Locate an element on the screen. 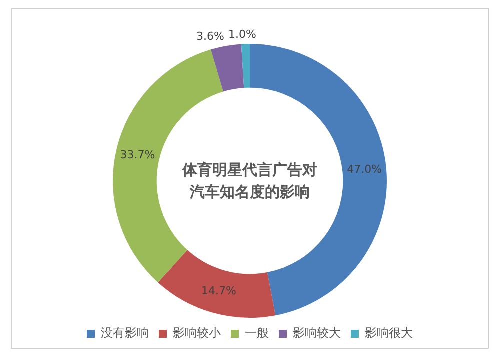  legend-label: 影响较小 is located at coordinates (197, 333).